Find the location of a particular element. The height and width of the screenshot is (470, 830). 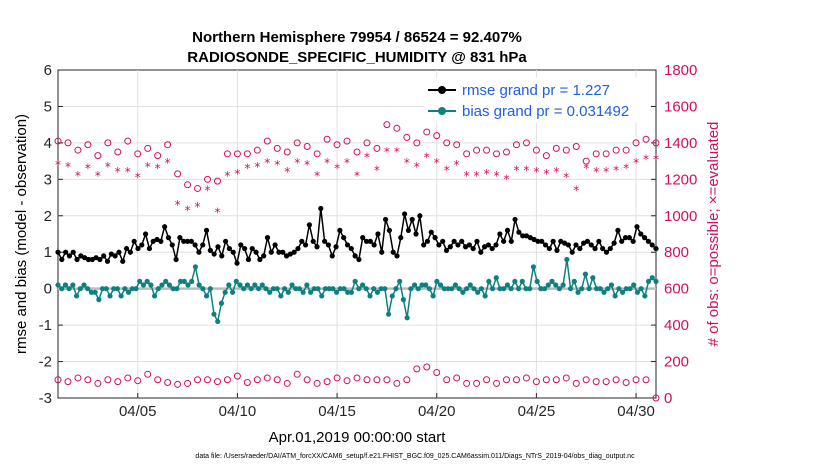

x-tick-label: 04/05 is located at coordinates (138, 411).